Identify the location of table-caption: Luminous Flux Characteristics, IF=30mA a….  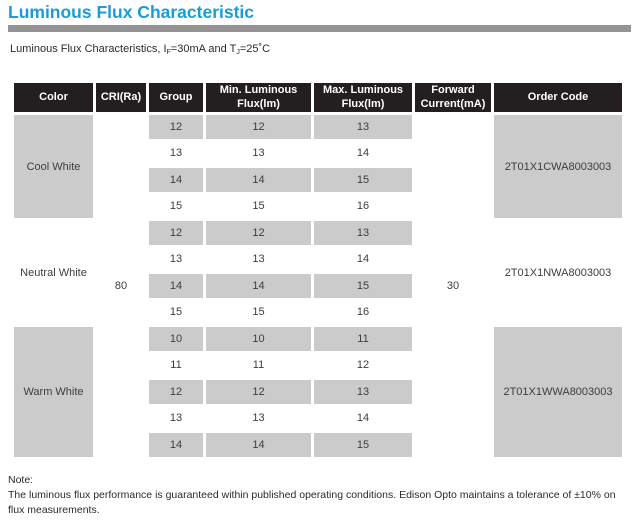
(324, 51).